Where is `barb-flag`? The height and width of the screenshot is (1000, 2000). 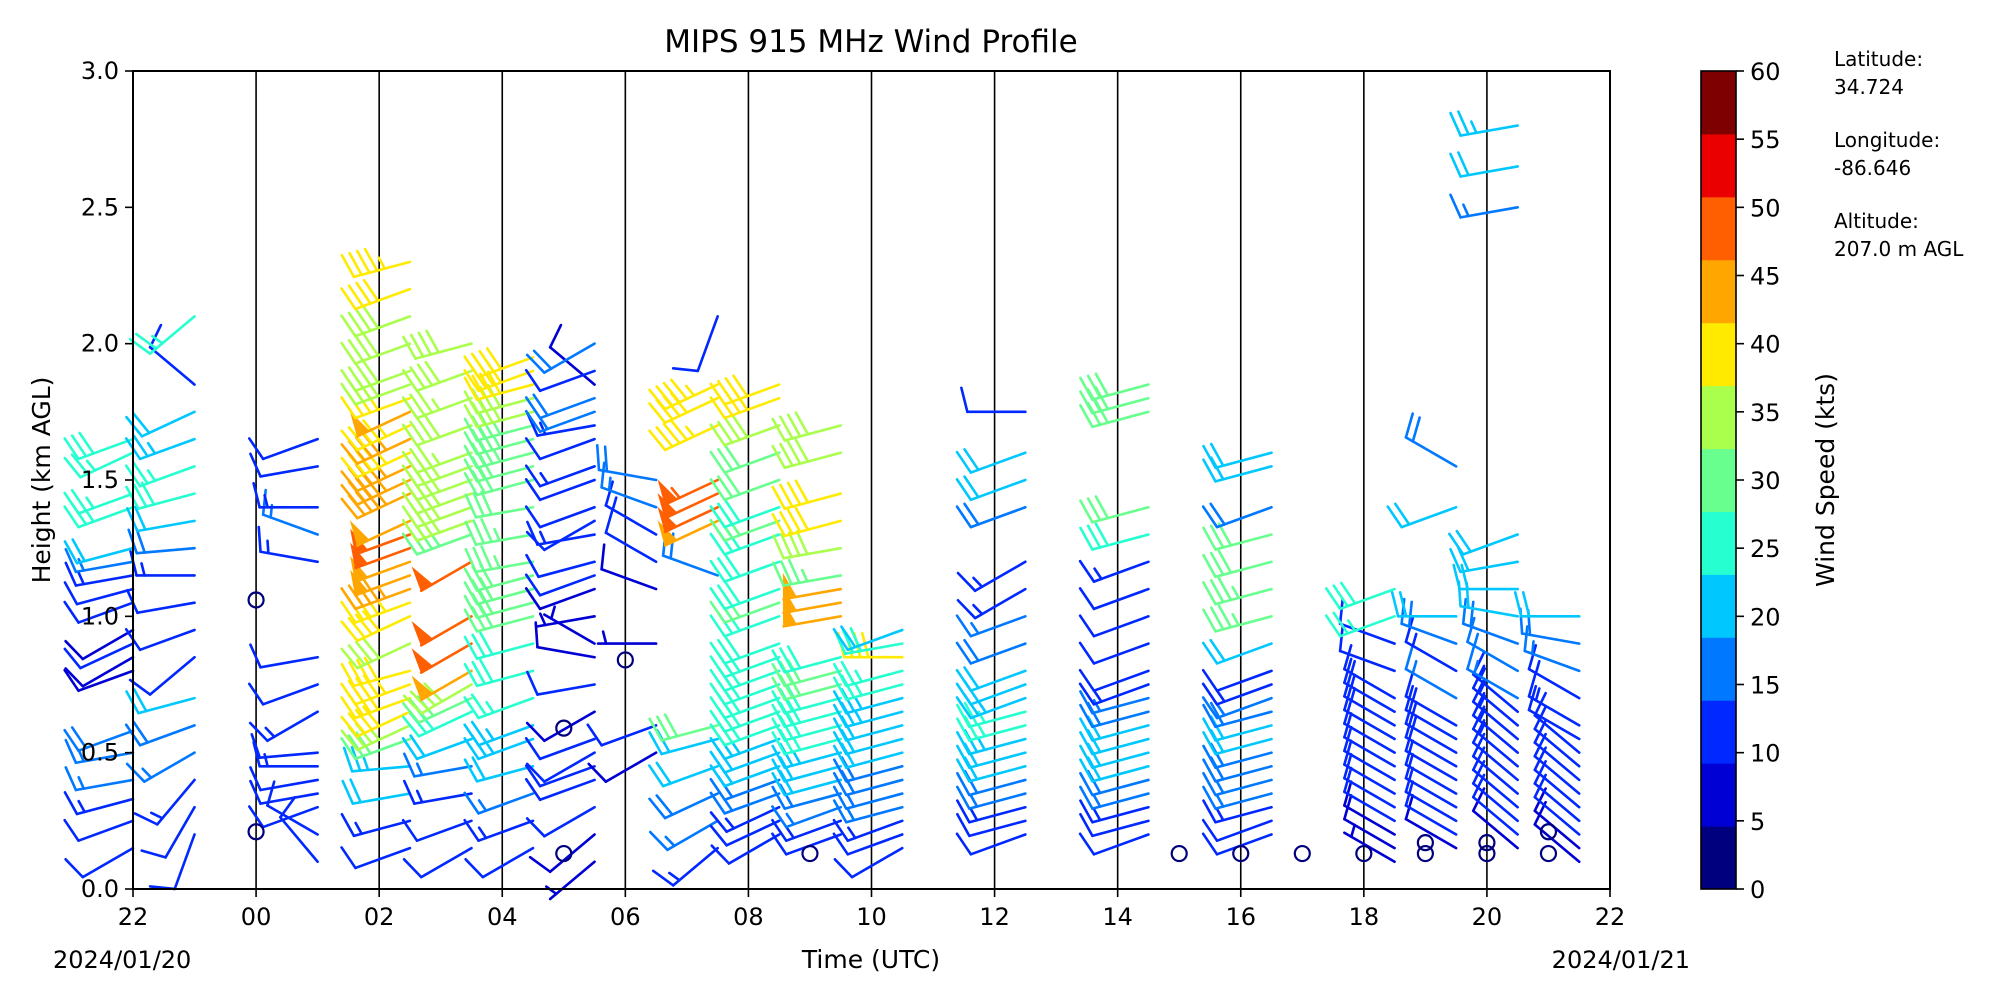 barb-flag is located at coordinates (359, 533).